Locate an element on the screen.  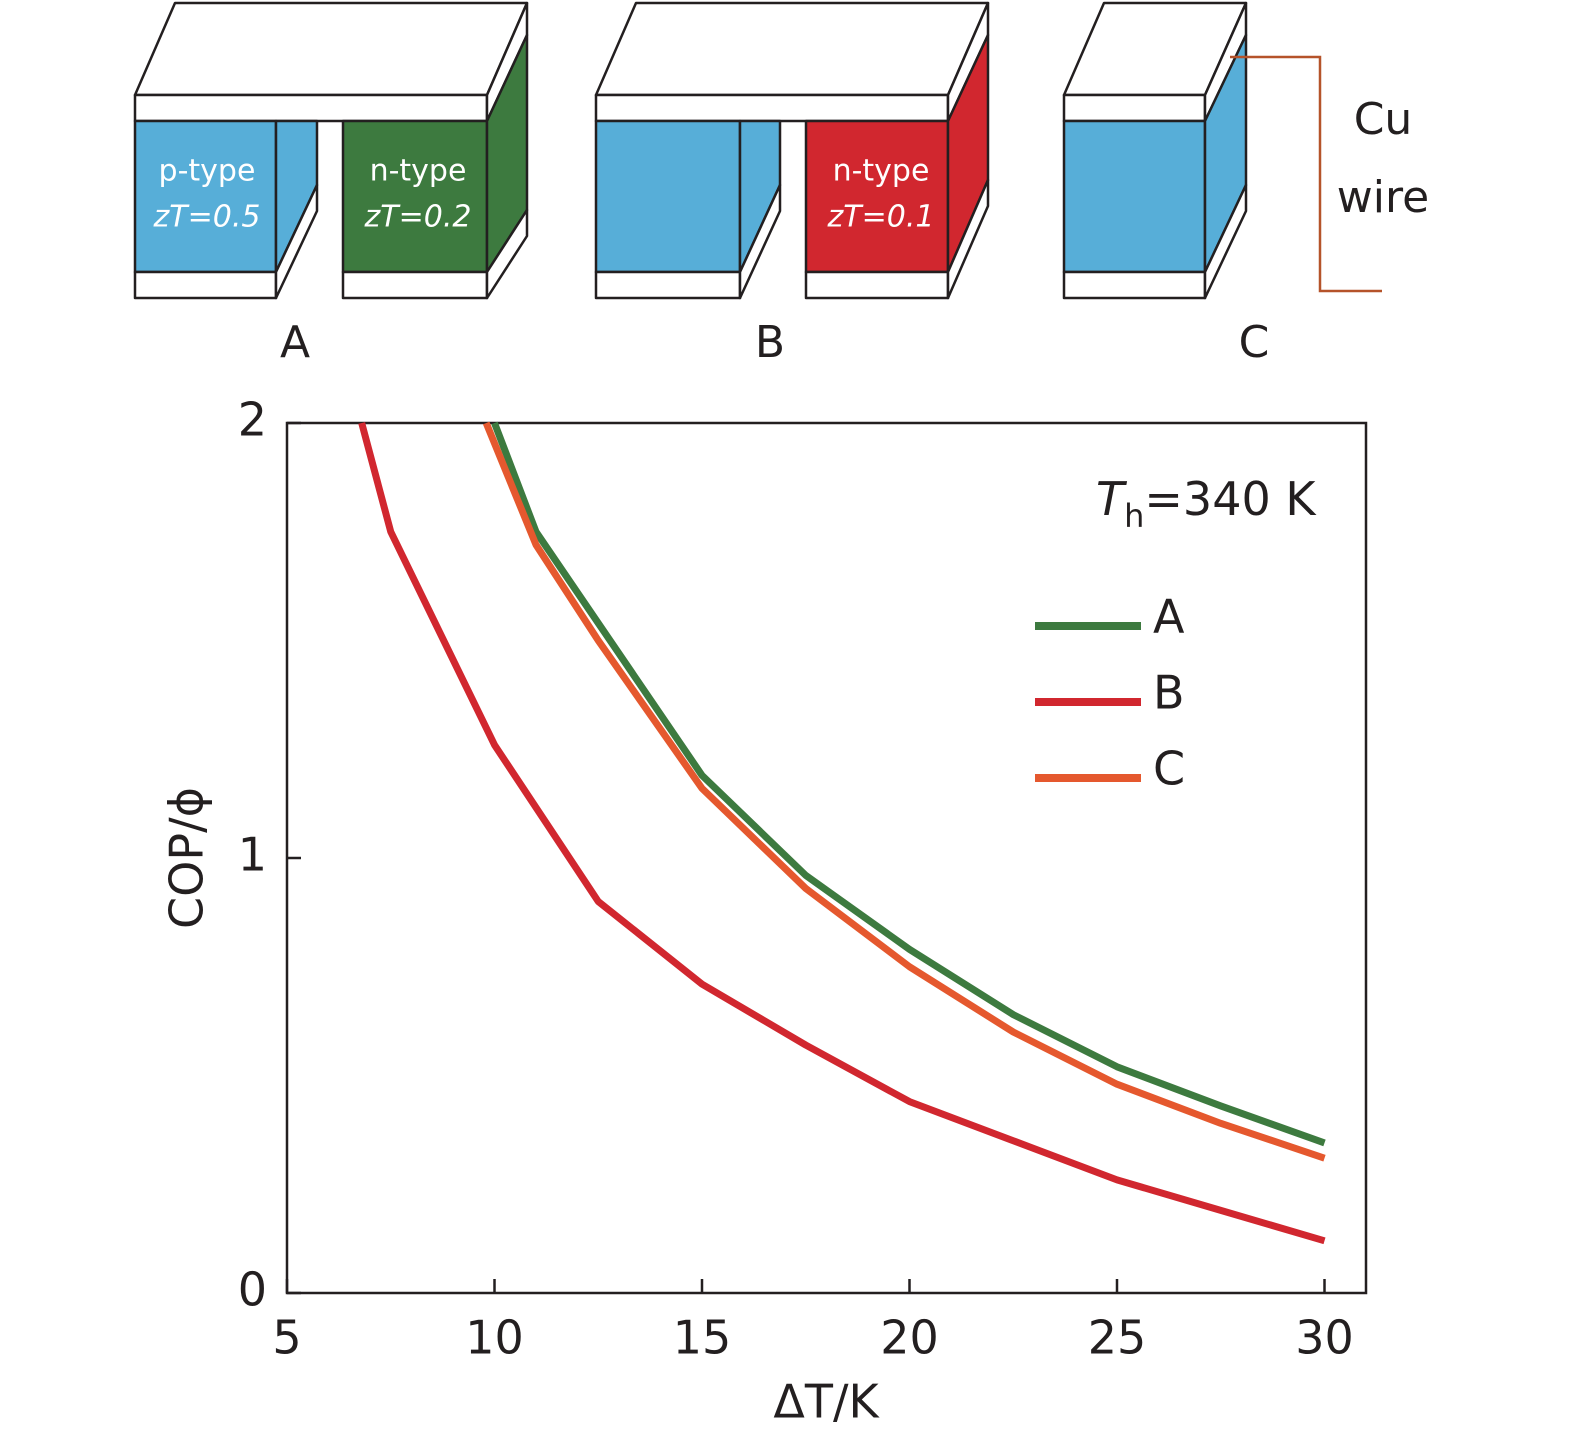
x-tick-label: 15 is located at coordinates (702, 1338).